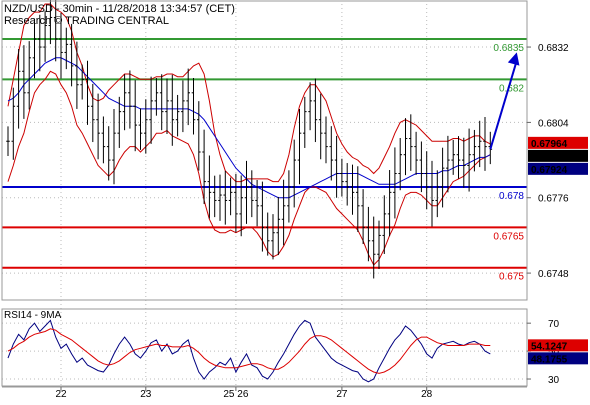 Image resolution: width=590 pixels, height=405 pixels. I want to click on rsi-marker-rsi-box, so click(558, 358).